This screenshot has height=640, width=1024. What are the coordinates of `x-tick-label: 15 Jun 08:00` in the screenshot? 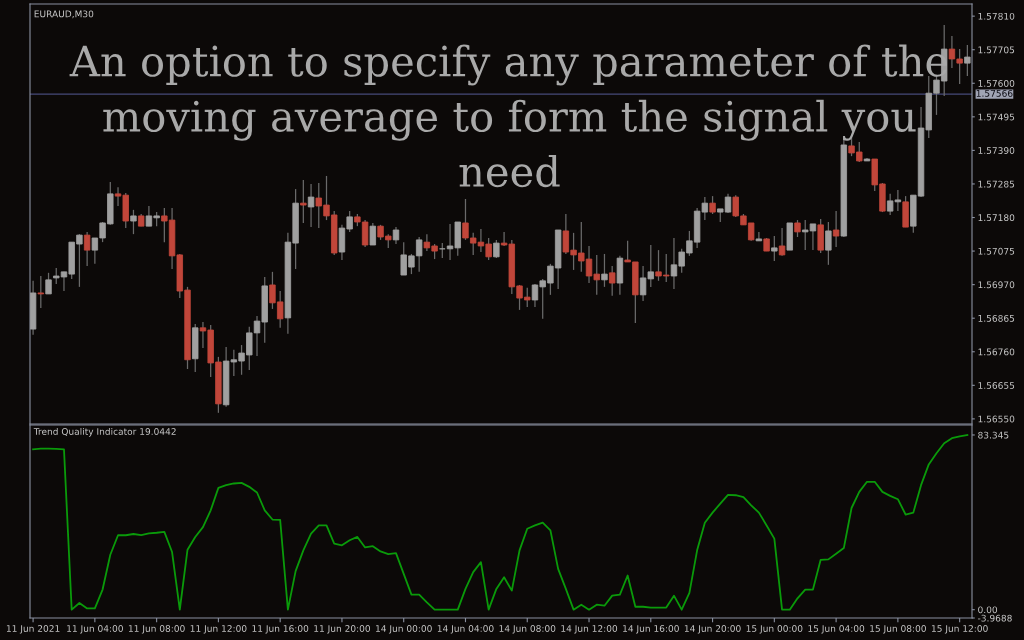 It's located at (898, 629).